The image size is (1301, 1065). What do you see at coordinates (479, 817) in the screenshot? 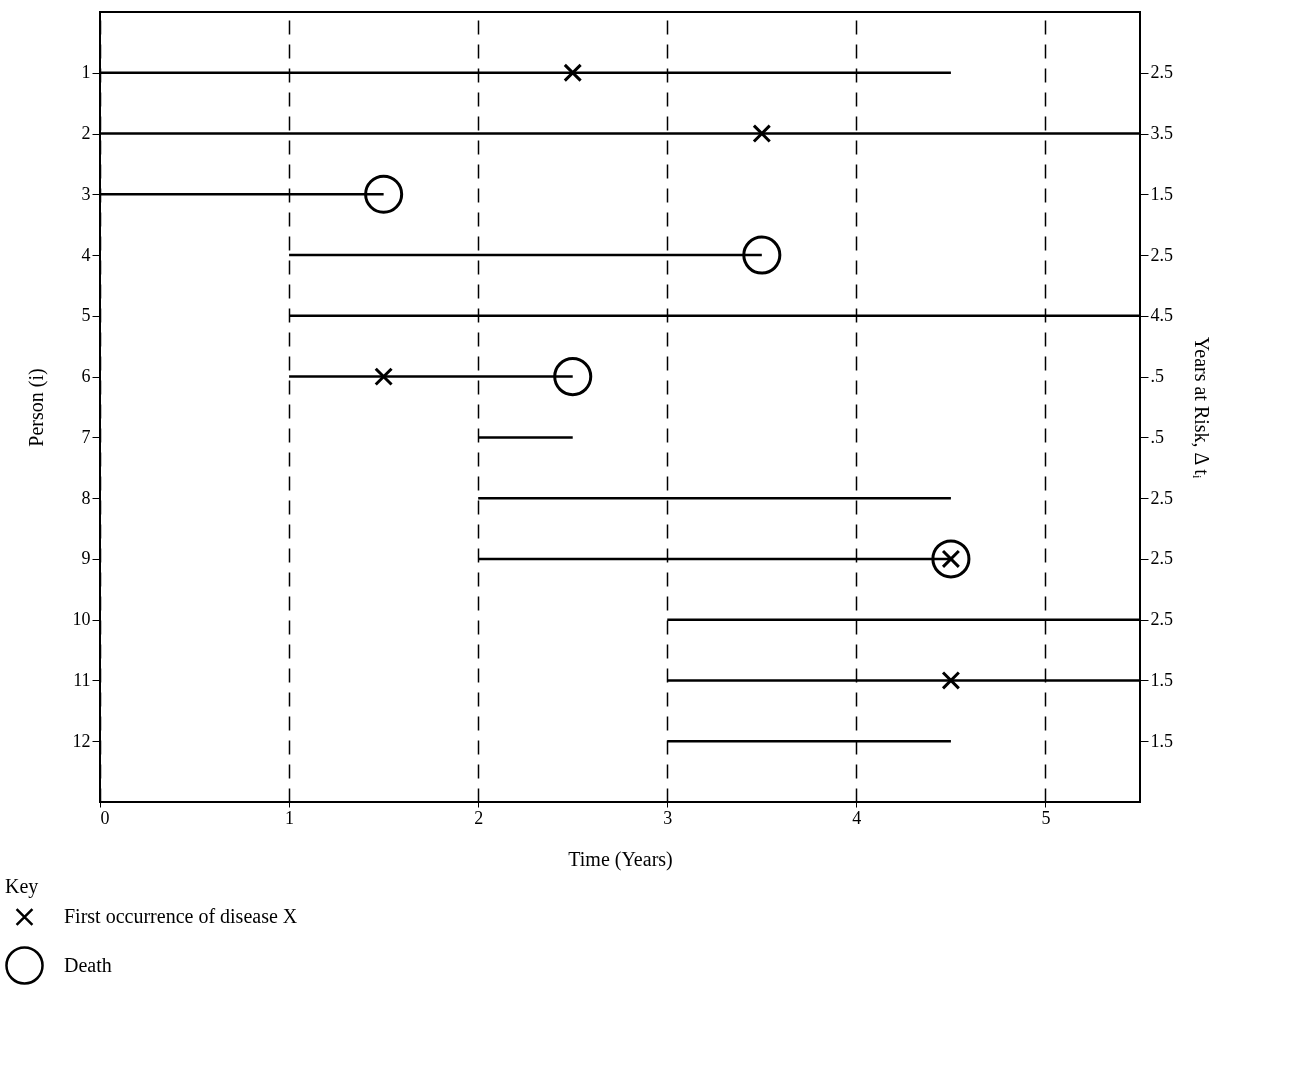
I see `x-tick-label: 2` at bounding box center [479, 817].